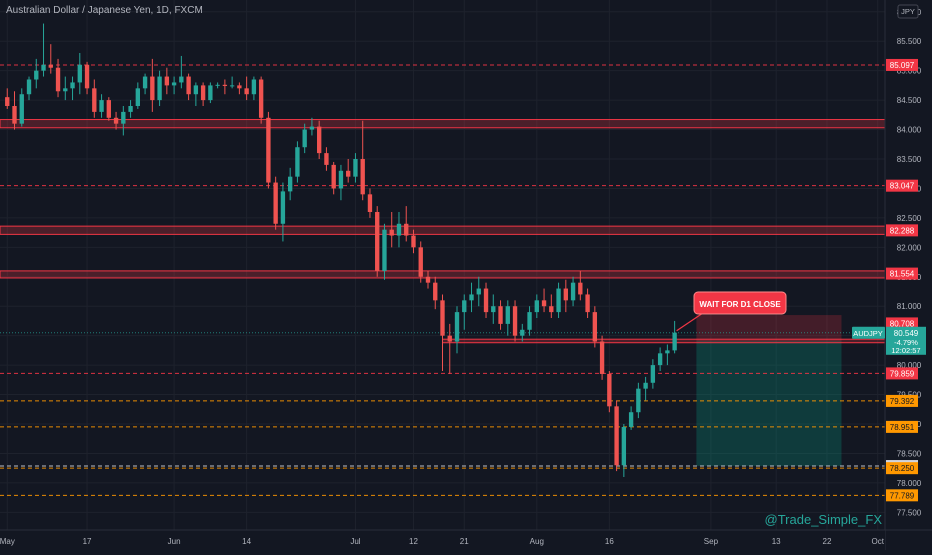 This screenshot has height=555, width=932. Describe the element at coordinates (355, 541) in the screenshot. I see `time-tick-label: Jul` at that location.